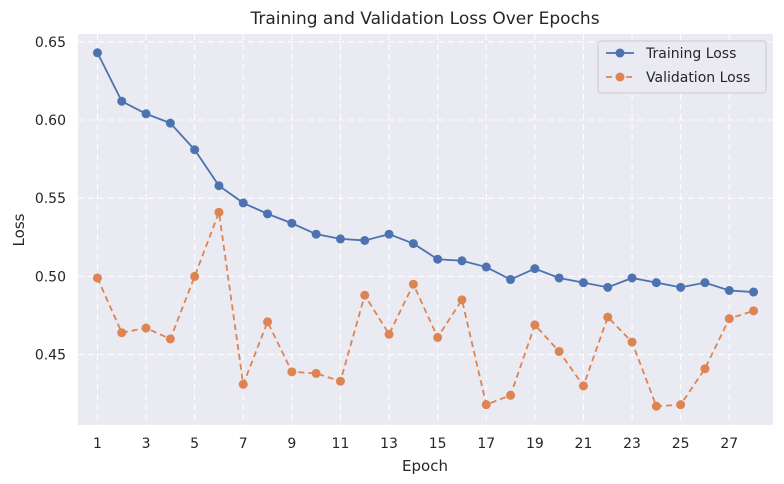 This screenshot has height=484, width=784. What do you see at coordinates (698, 78) in the screenshot?
I see `legend-label: Validation Loss` at bounding box center [698, 78].